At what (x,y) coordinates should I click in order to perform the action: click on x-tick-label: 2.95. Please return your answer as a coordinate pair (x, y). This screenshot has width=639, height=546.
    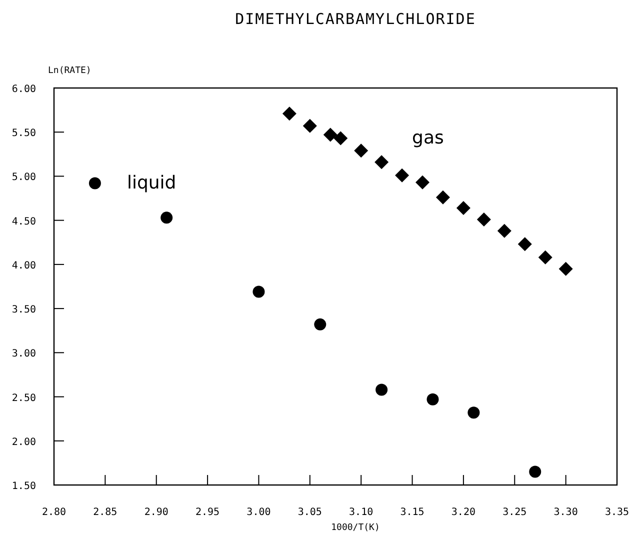
    Looking at the image, I should click on (208, 512).